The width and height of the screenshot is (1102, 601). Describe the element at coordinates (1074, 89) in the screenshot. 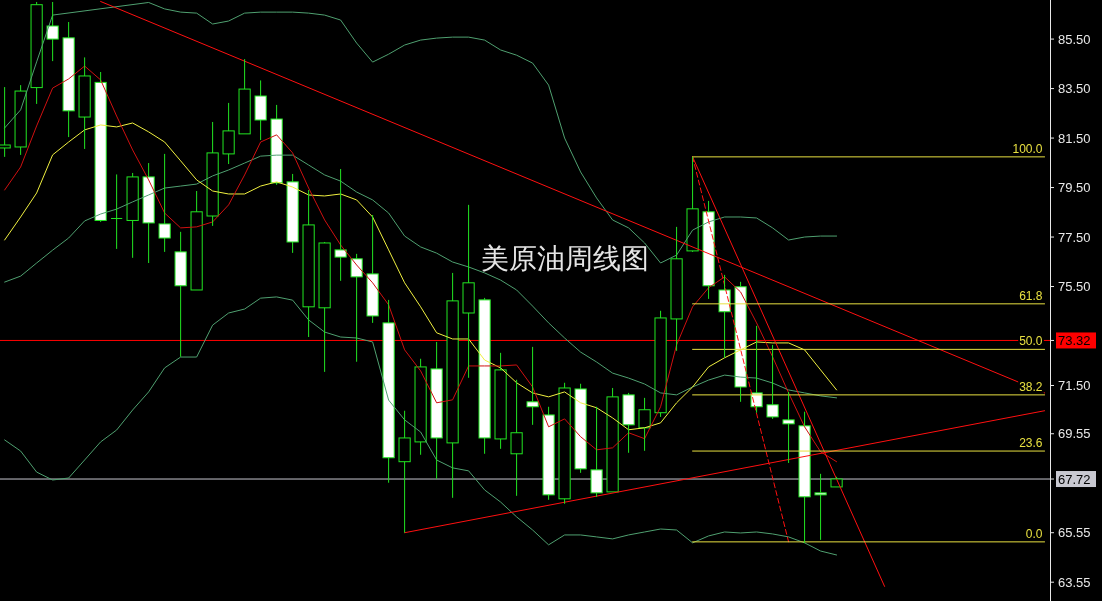

I see `y-tick-label: 83.50` at that location.